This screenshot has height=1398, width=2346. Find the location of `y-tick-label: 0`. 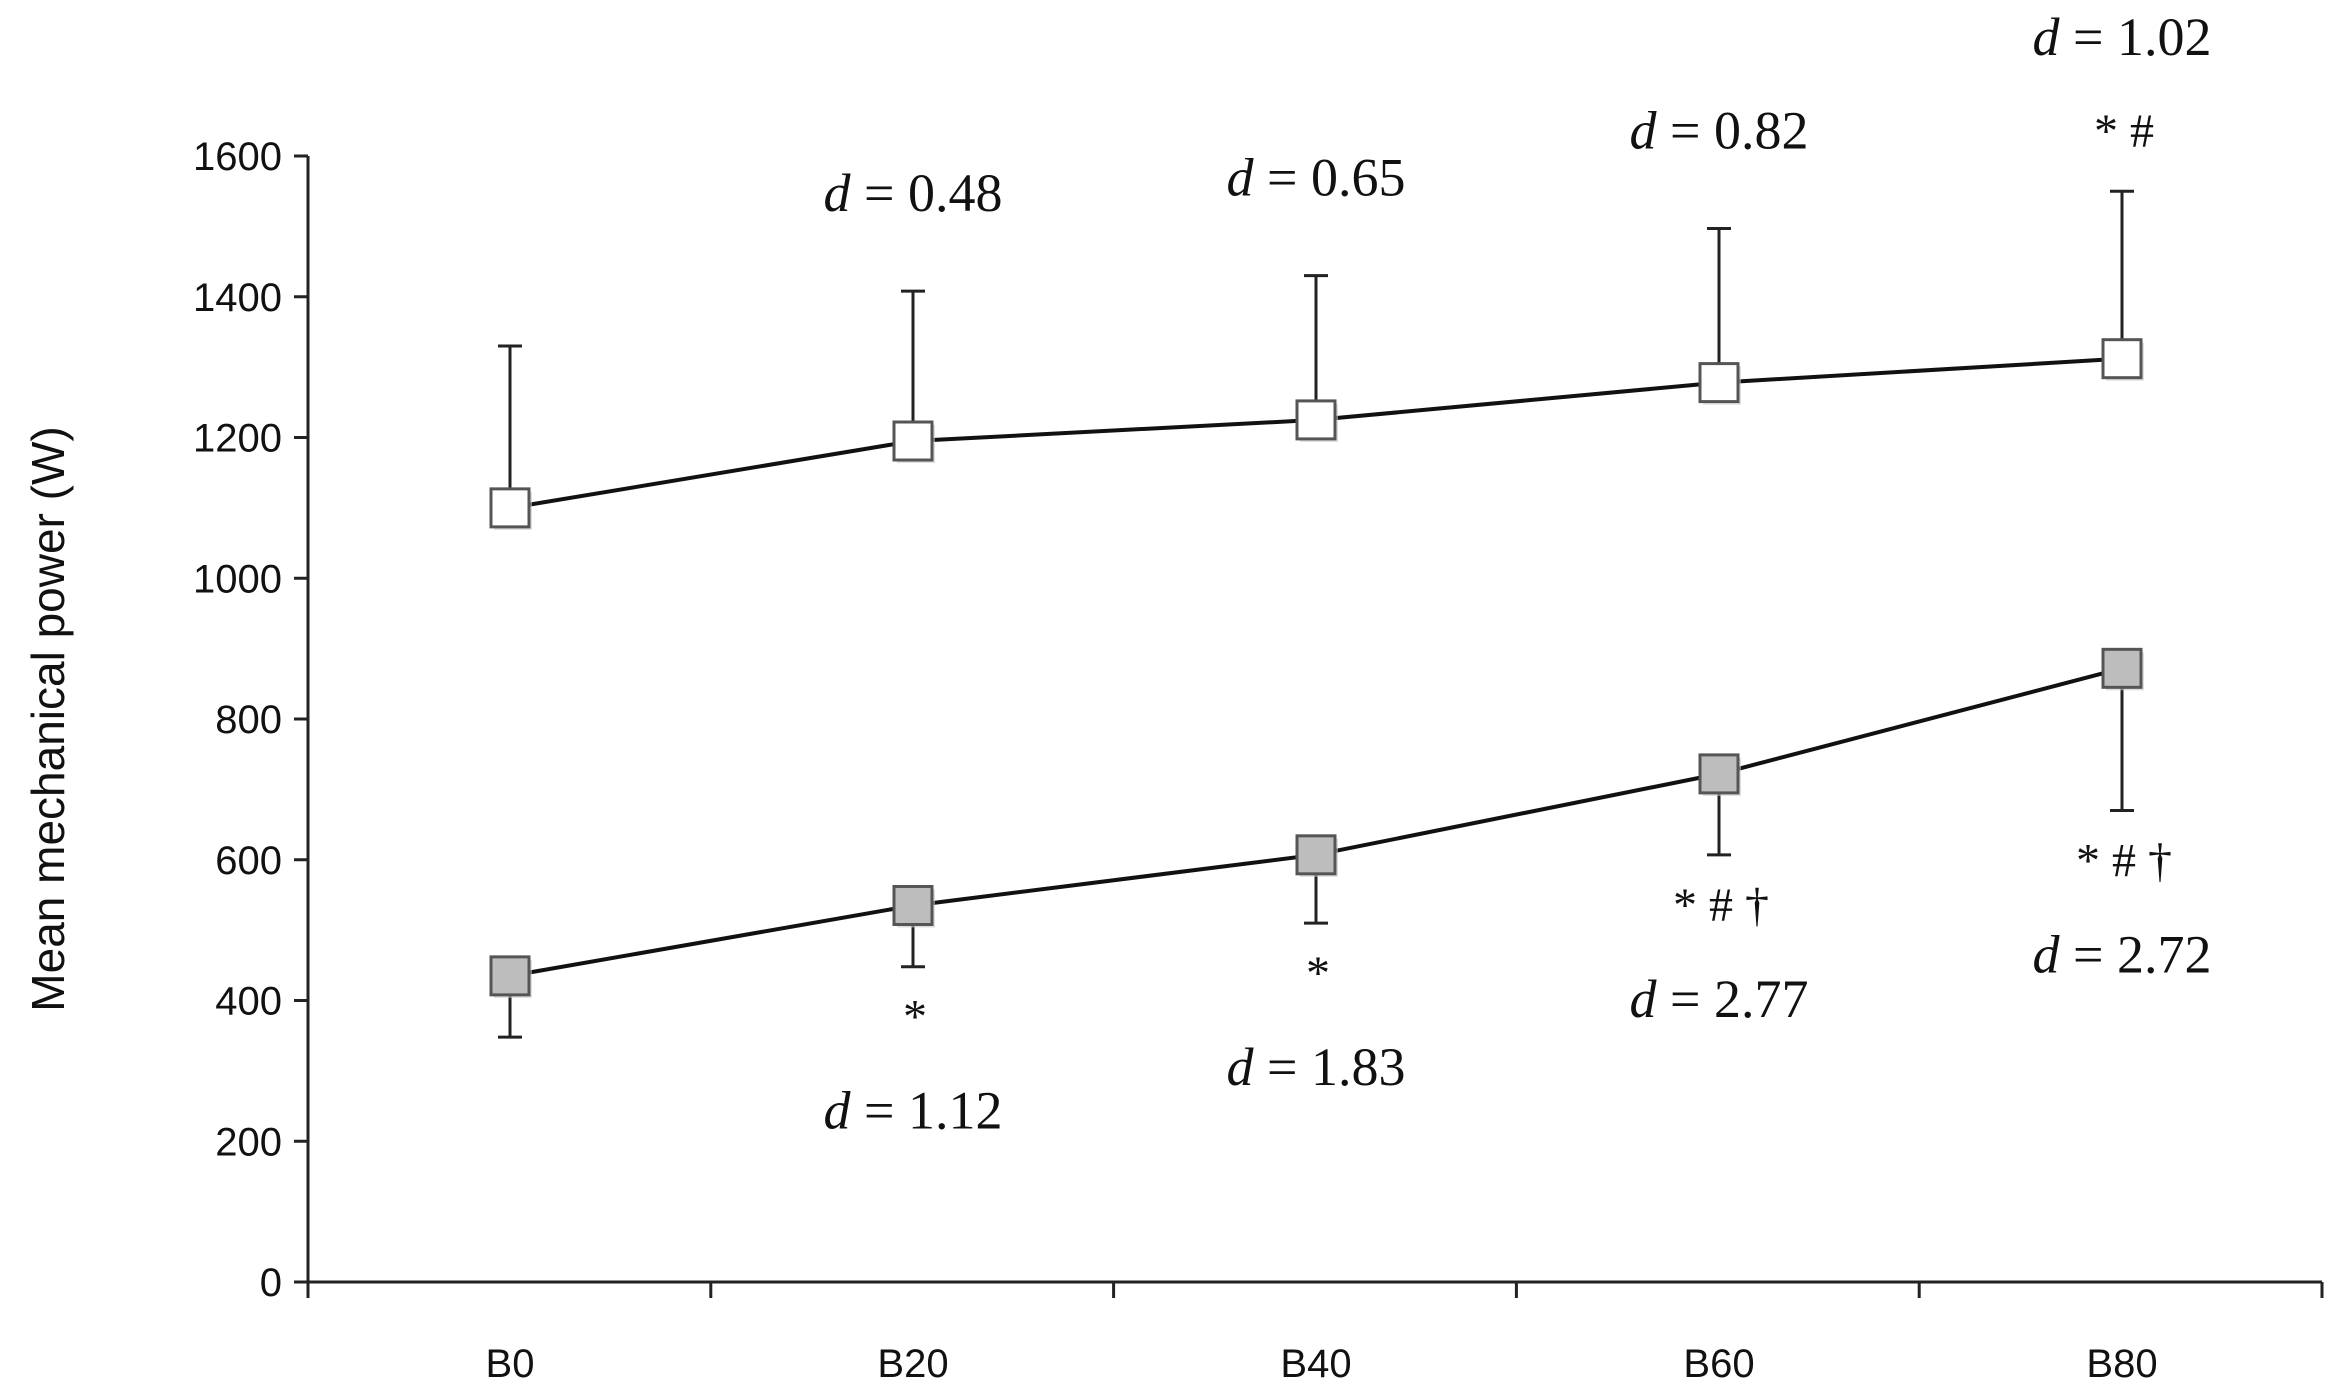

y-tick-label: 0 is located at coordinates (271, 1283).